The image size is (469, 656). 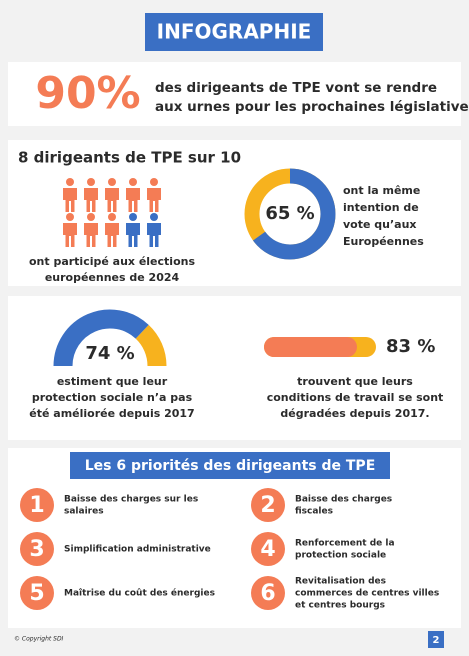 What do you see at coordinates (112, 277) in the screenshot?
I see `text-line: européennes de 2024` at bounding box center [112, 277].